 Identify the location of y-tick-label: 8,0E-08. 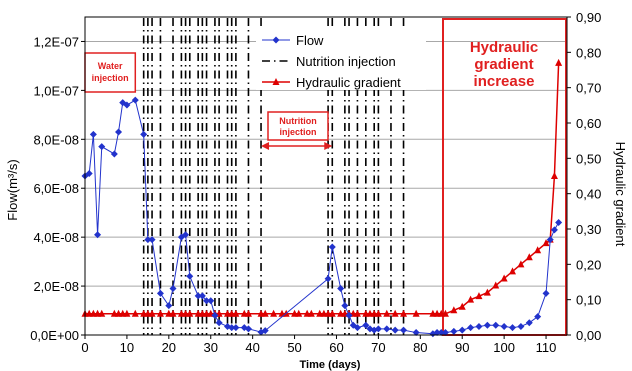
(56, 139).